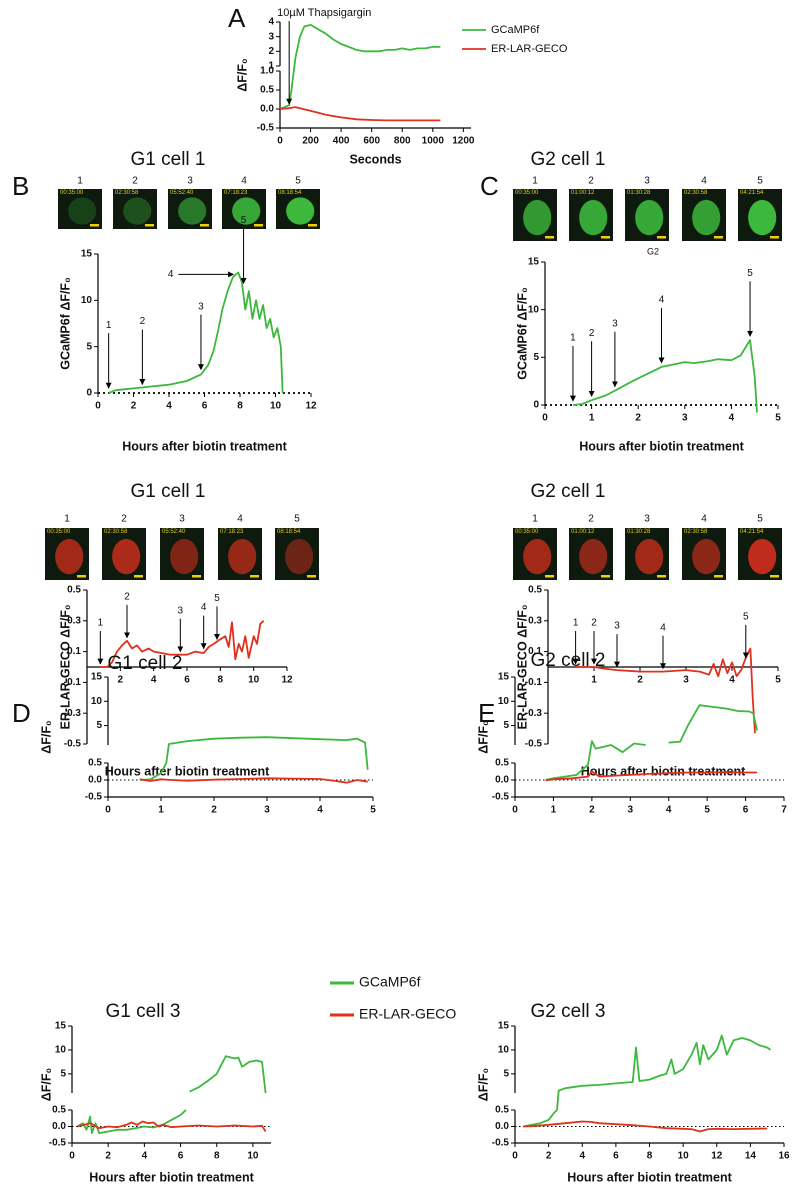 The width and height of the screenshot is (799, 1189). Describe the element at coordinates (373, 810) in the screenshot. I see `x-tick-label: 5` at that location.